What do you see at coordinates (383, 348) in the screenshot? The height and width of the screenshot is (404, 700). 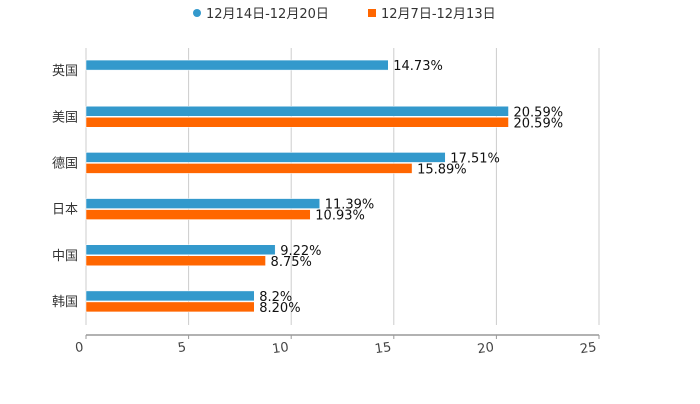 I see `x-tick-label: 15` at bounding box center [383, 348].